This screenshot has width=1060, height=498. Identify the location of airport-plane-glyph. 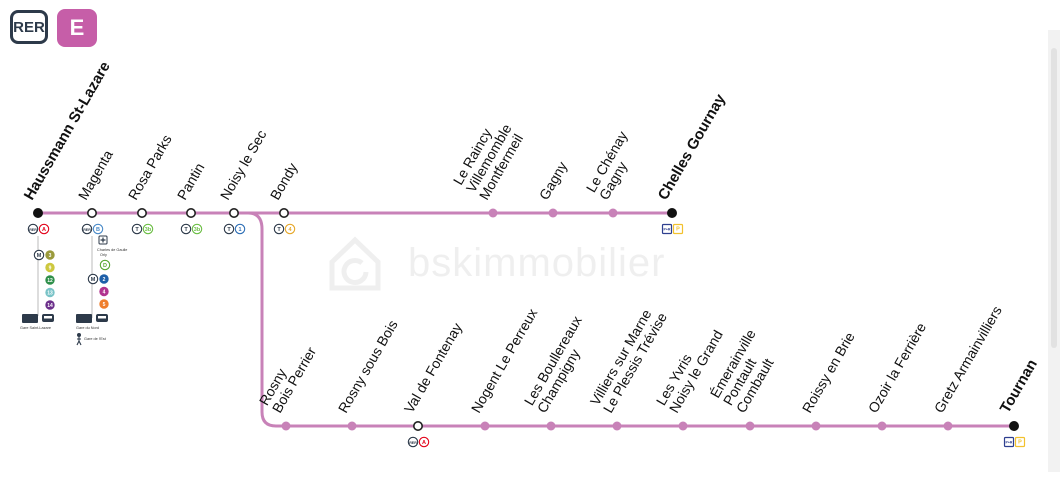
(103, 240).